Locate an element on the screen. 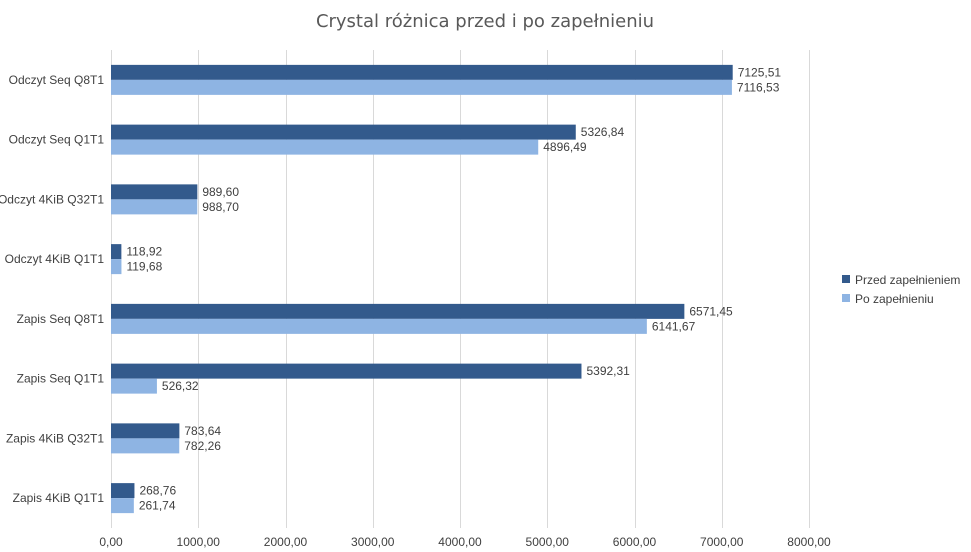 This screenshot has height=552, width=971. data-label: 118,92 is located at coordinates (144, 252).